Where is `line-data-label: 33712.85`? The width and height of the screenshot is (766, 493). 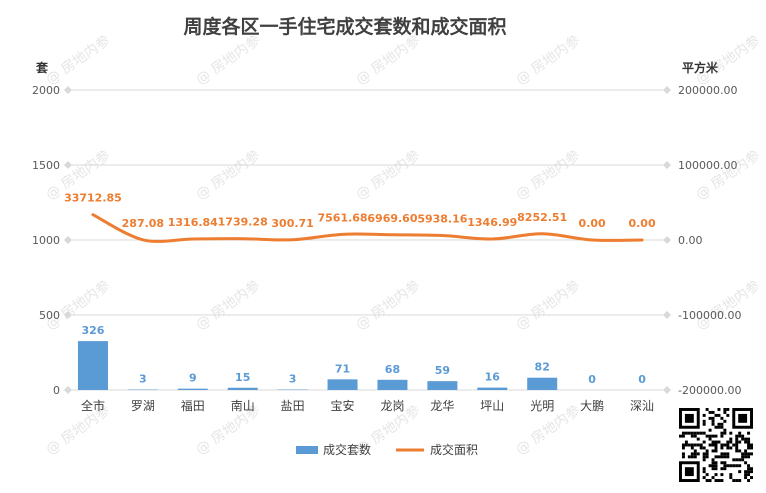
line-data-label: 33712.85 is located at coordinates (93, 198).